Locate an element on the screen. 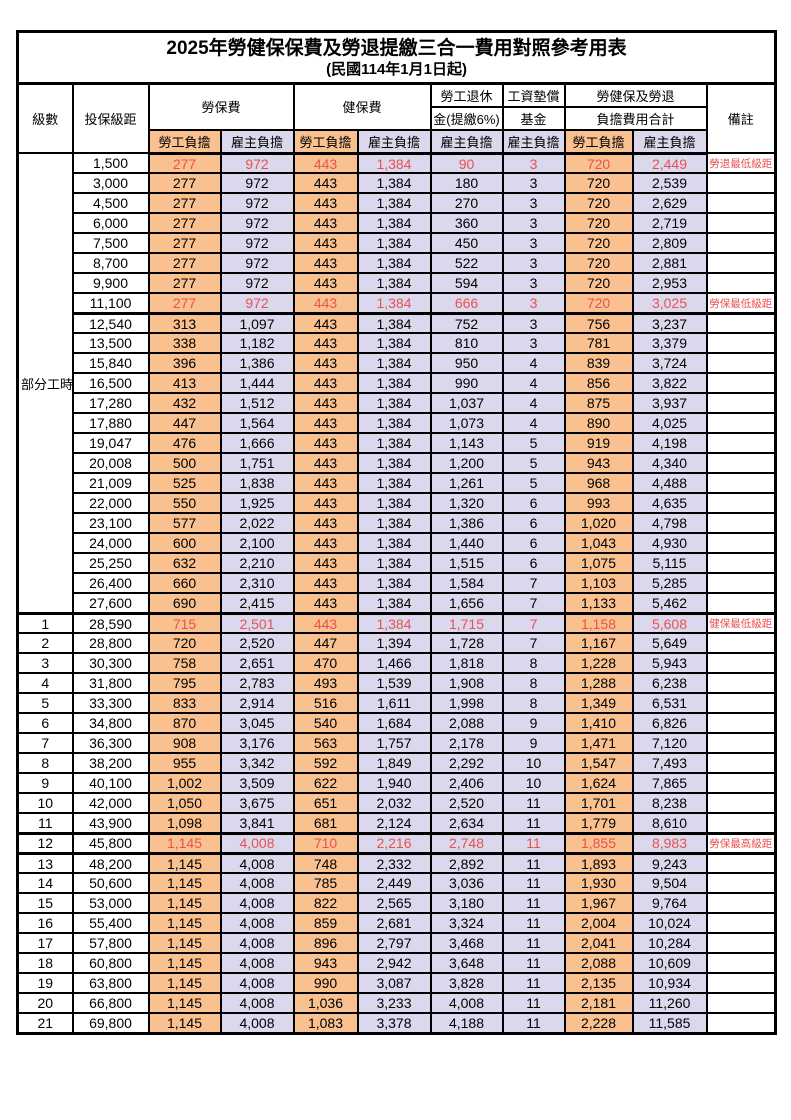 This screenshot has height=1120, width=791. value-cell: 2,634 is located at coordinates (466, 823).